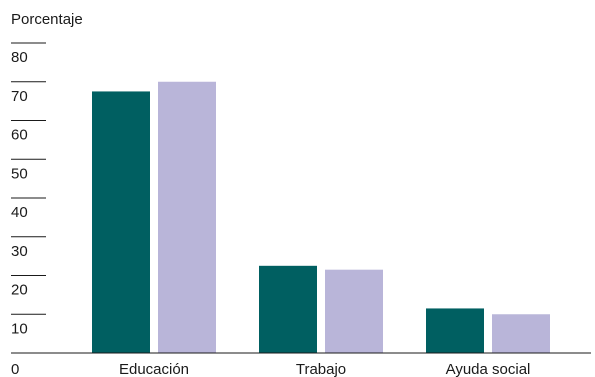  I want to click on y-axis-label: Porcentaje, so click(47, 19).